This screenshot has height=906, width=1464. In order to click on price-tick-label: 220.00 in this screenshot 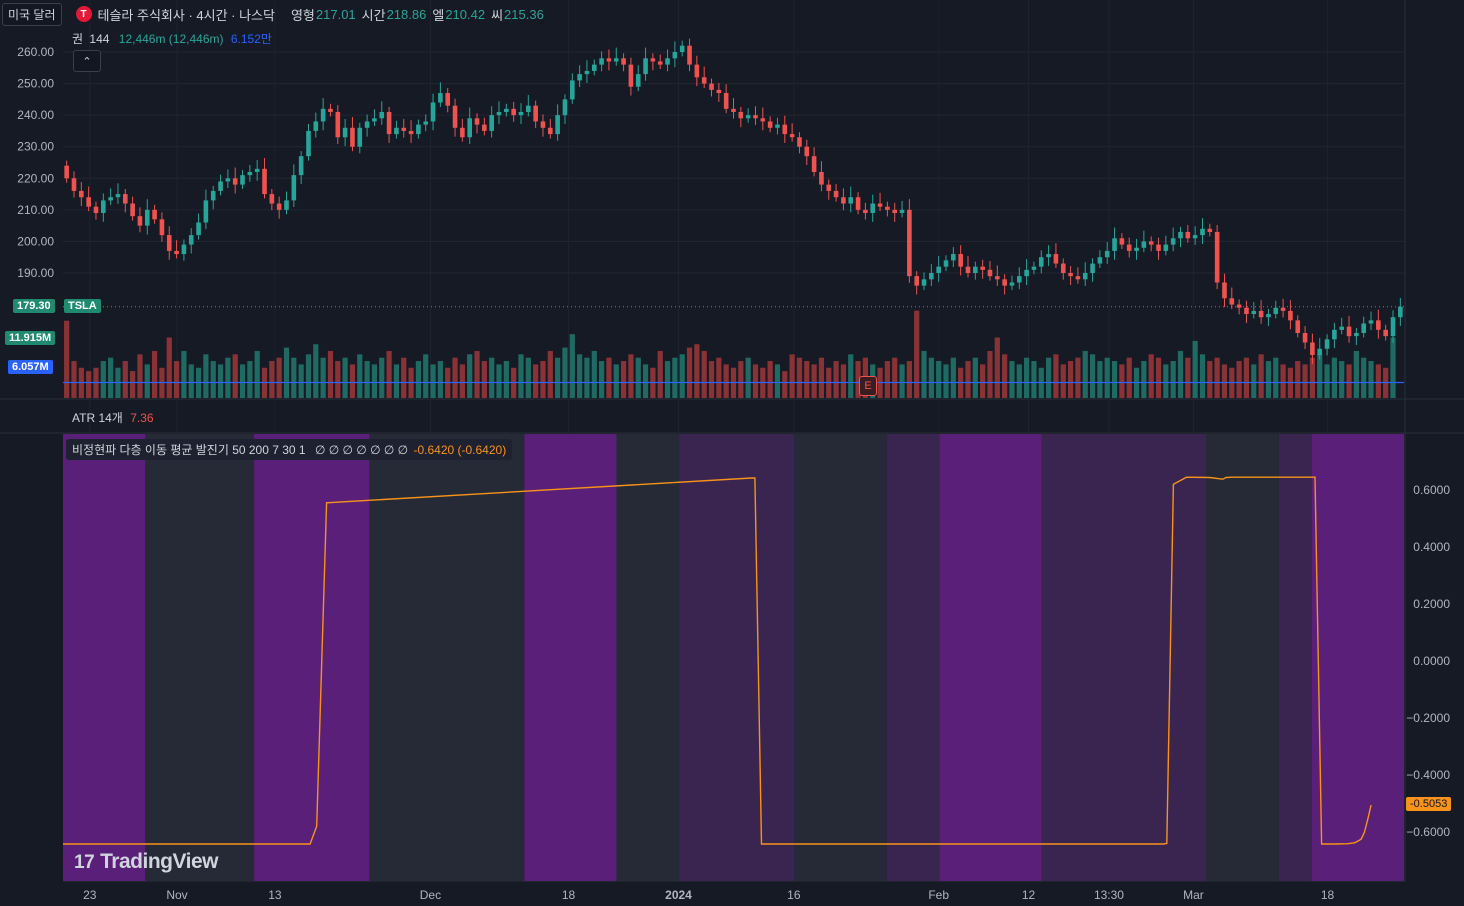, I will do `click(35, 178)`.